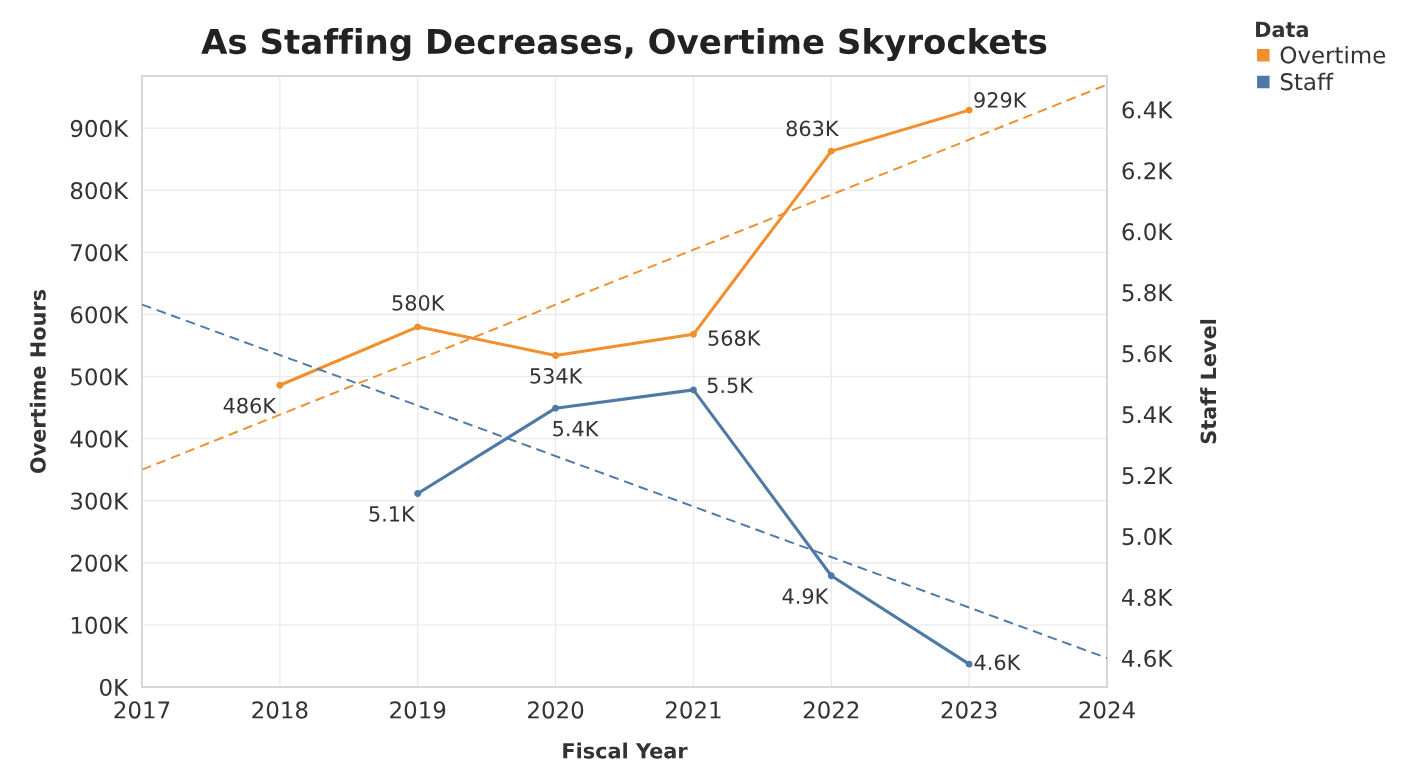 This screenshot has height=779, width=1412. I want to click on legend-title: Data, so click(1282, 29).